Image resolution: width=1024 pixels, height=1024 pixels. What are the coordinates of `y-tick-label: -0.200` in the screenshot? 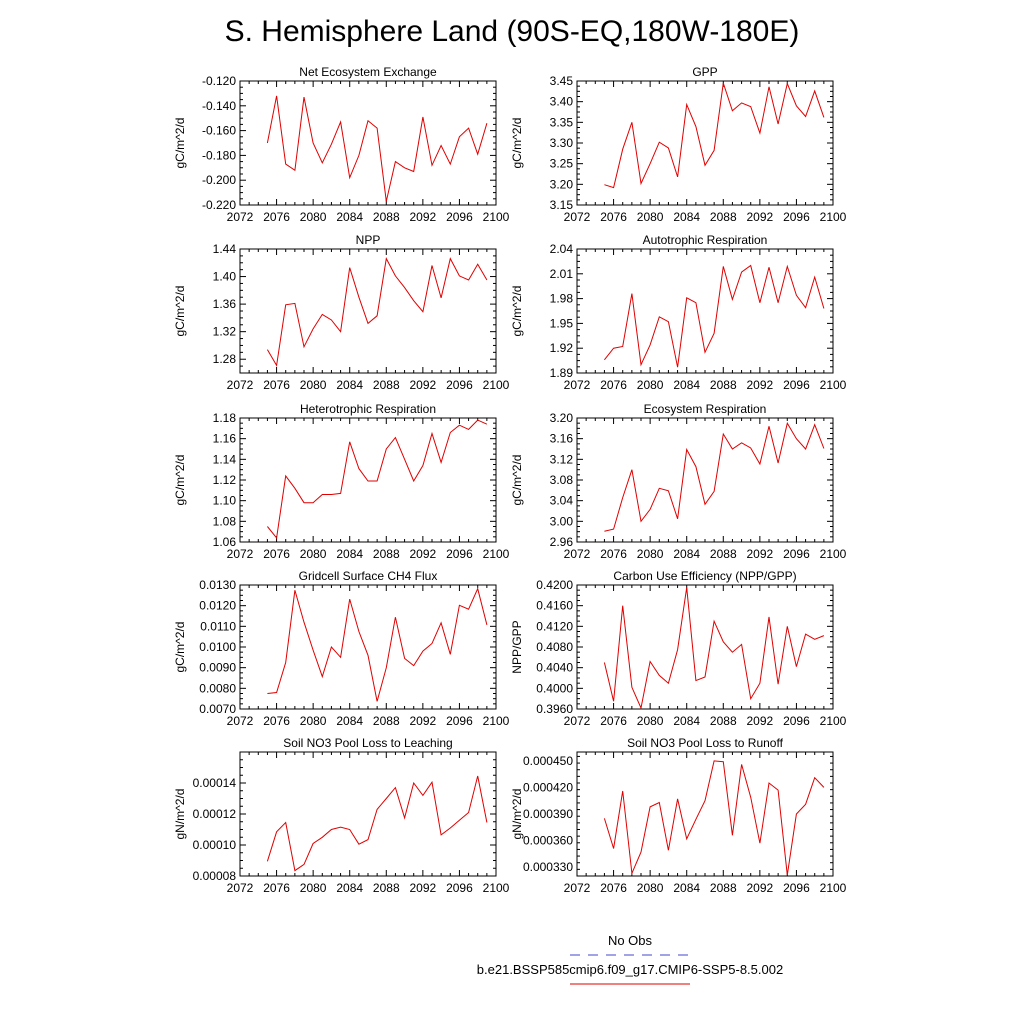 It's located at (219, 180).